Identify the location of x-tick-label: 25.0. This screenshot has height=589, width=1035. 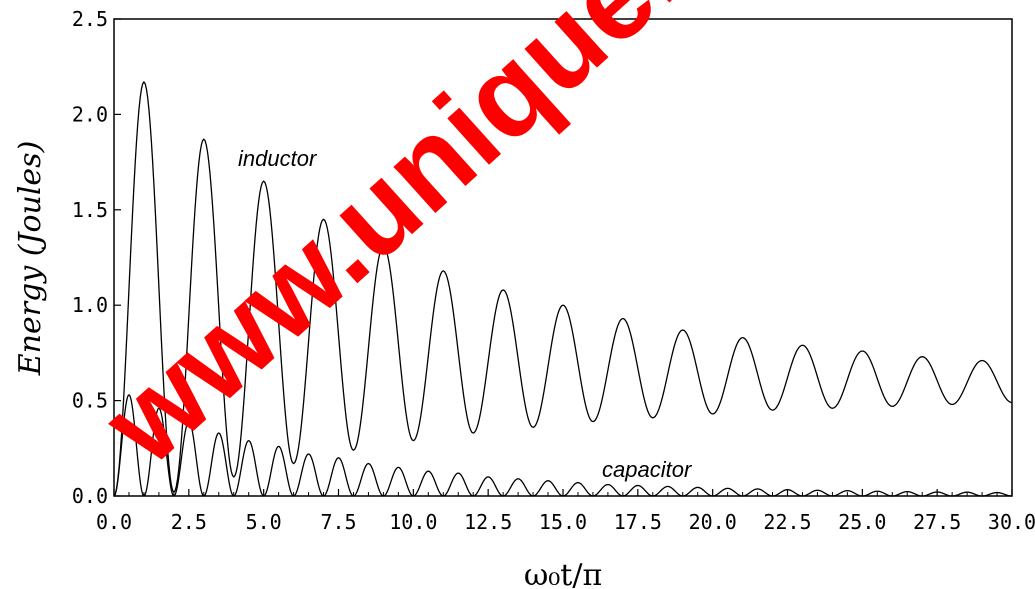
(862, 522).